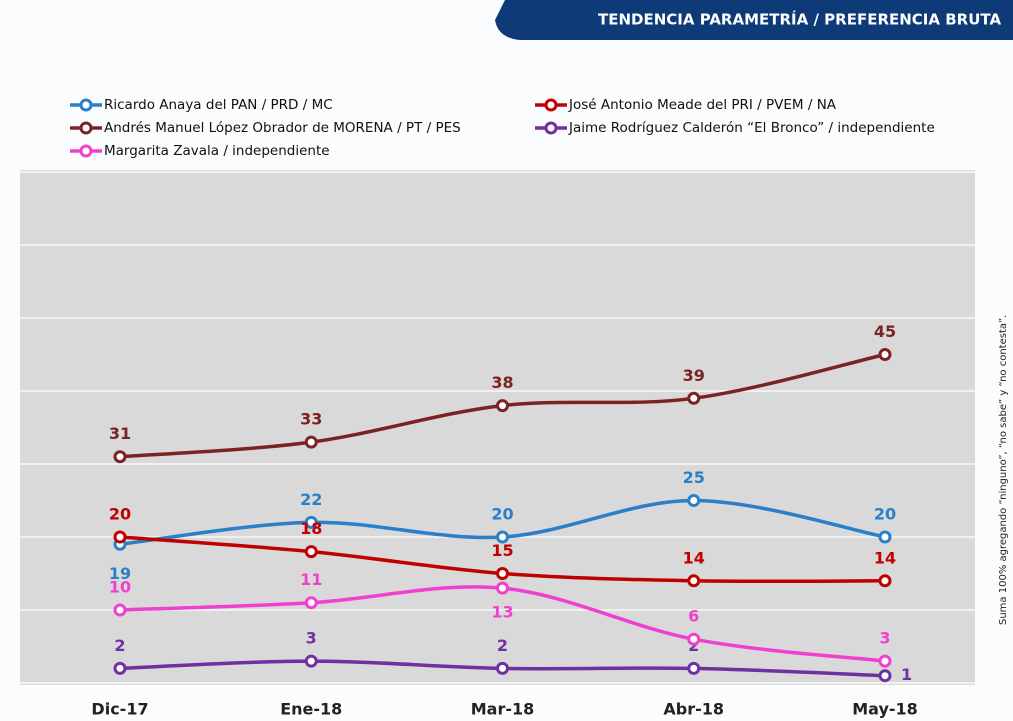  Describe the element at coordinates (120, 433) in the screenshot. I see `data-label: 31` at that location.